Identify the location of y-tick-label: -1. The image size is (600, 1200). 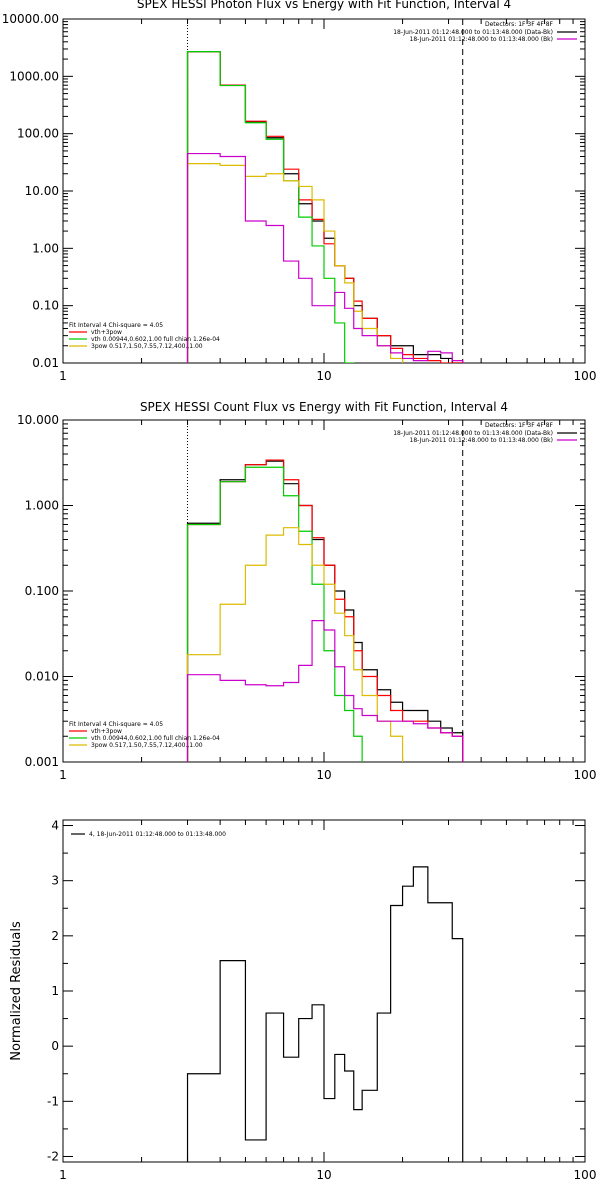
(53, 1101).